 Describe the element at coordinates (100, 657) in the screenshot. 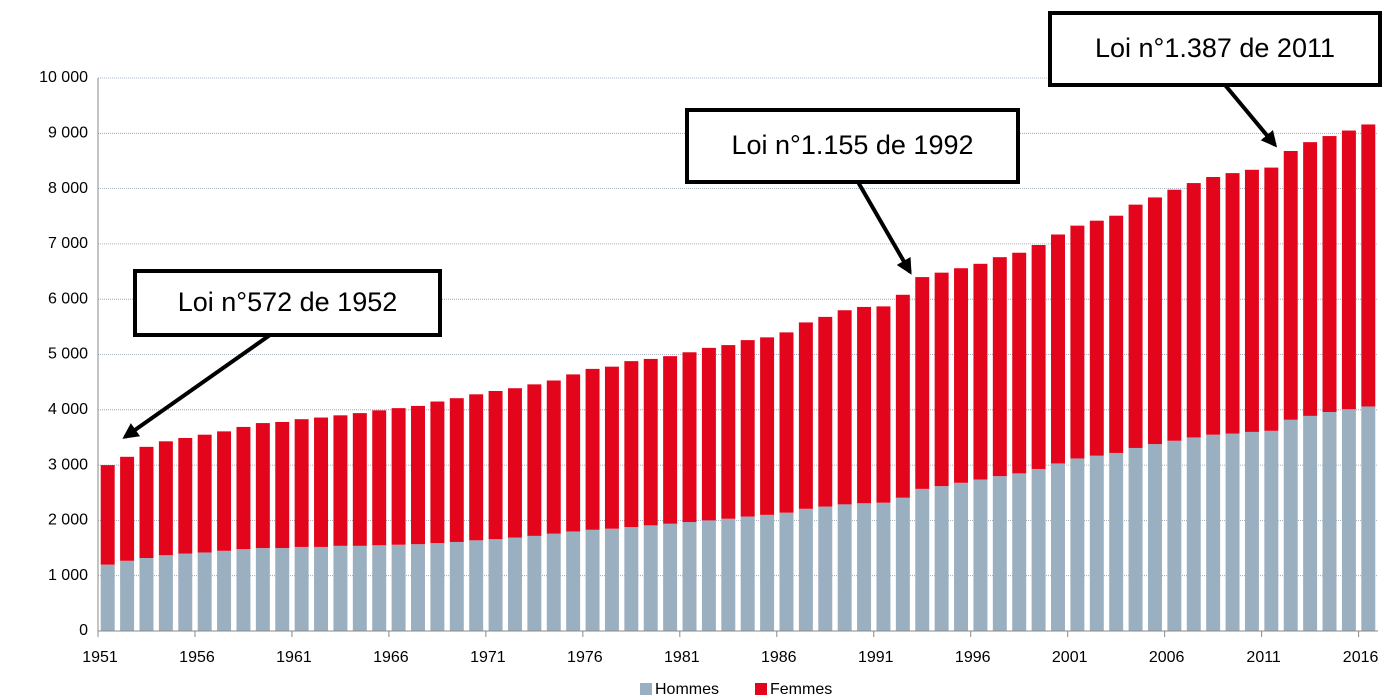

I see `x-tick-label: 1951` at that location.